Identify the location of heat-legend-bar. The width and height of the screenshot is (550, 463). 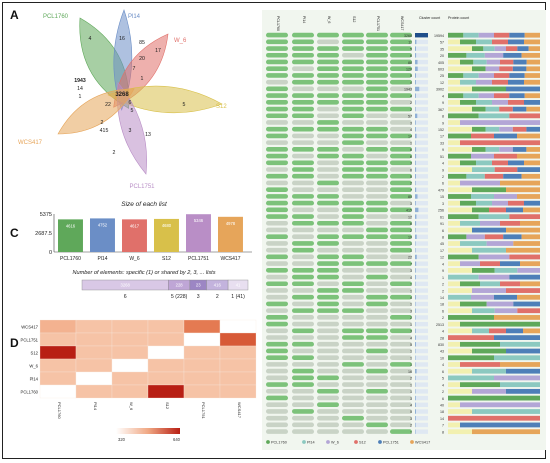
(148, 431).